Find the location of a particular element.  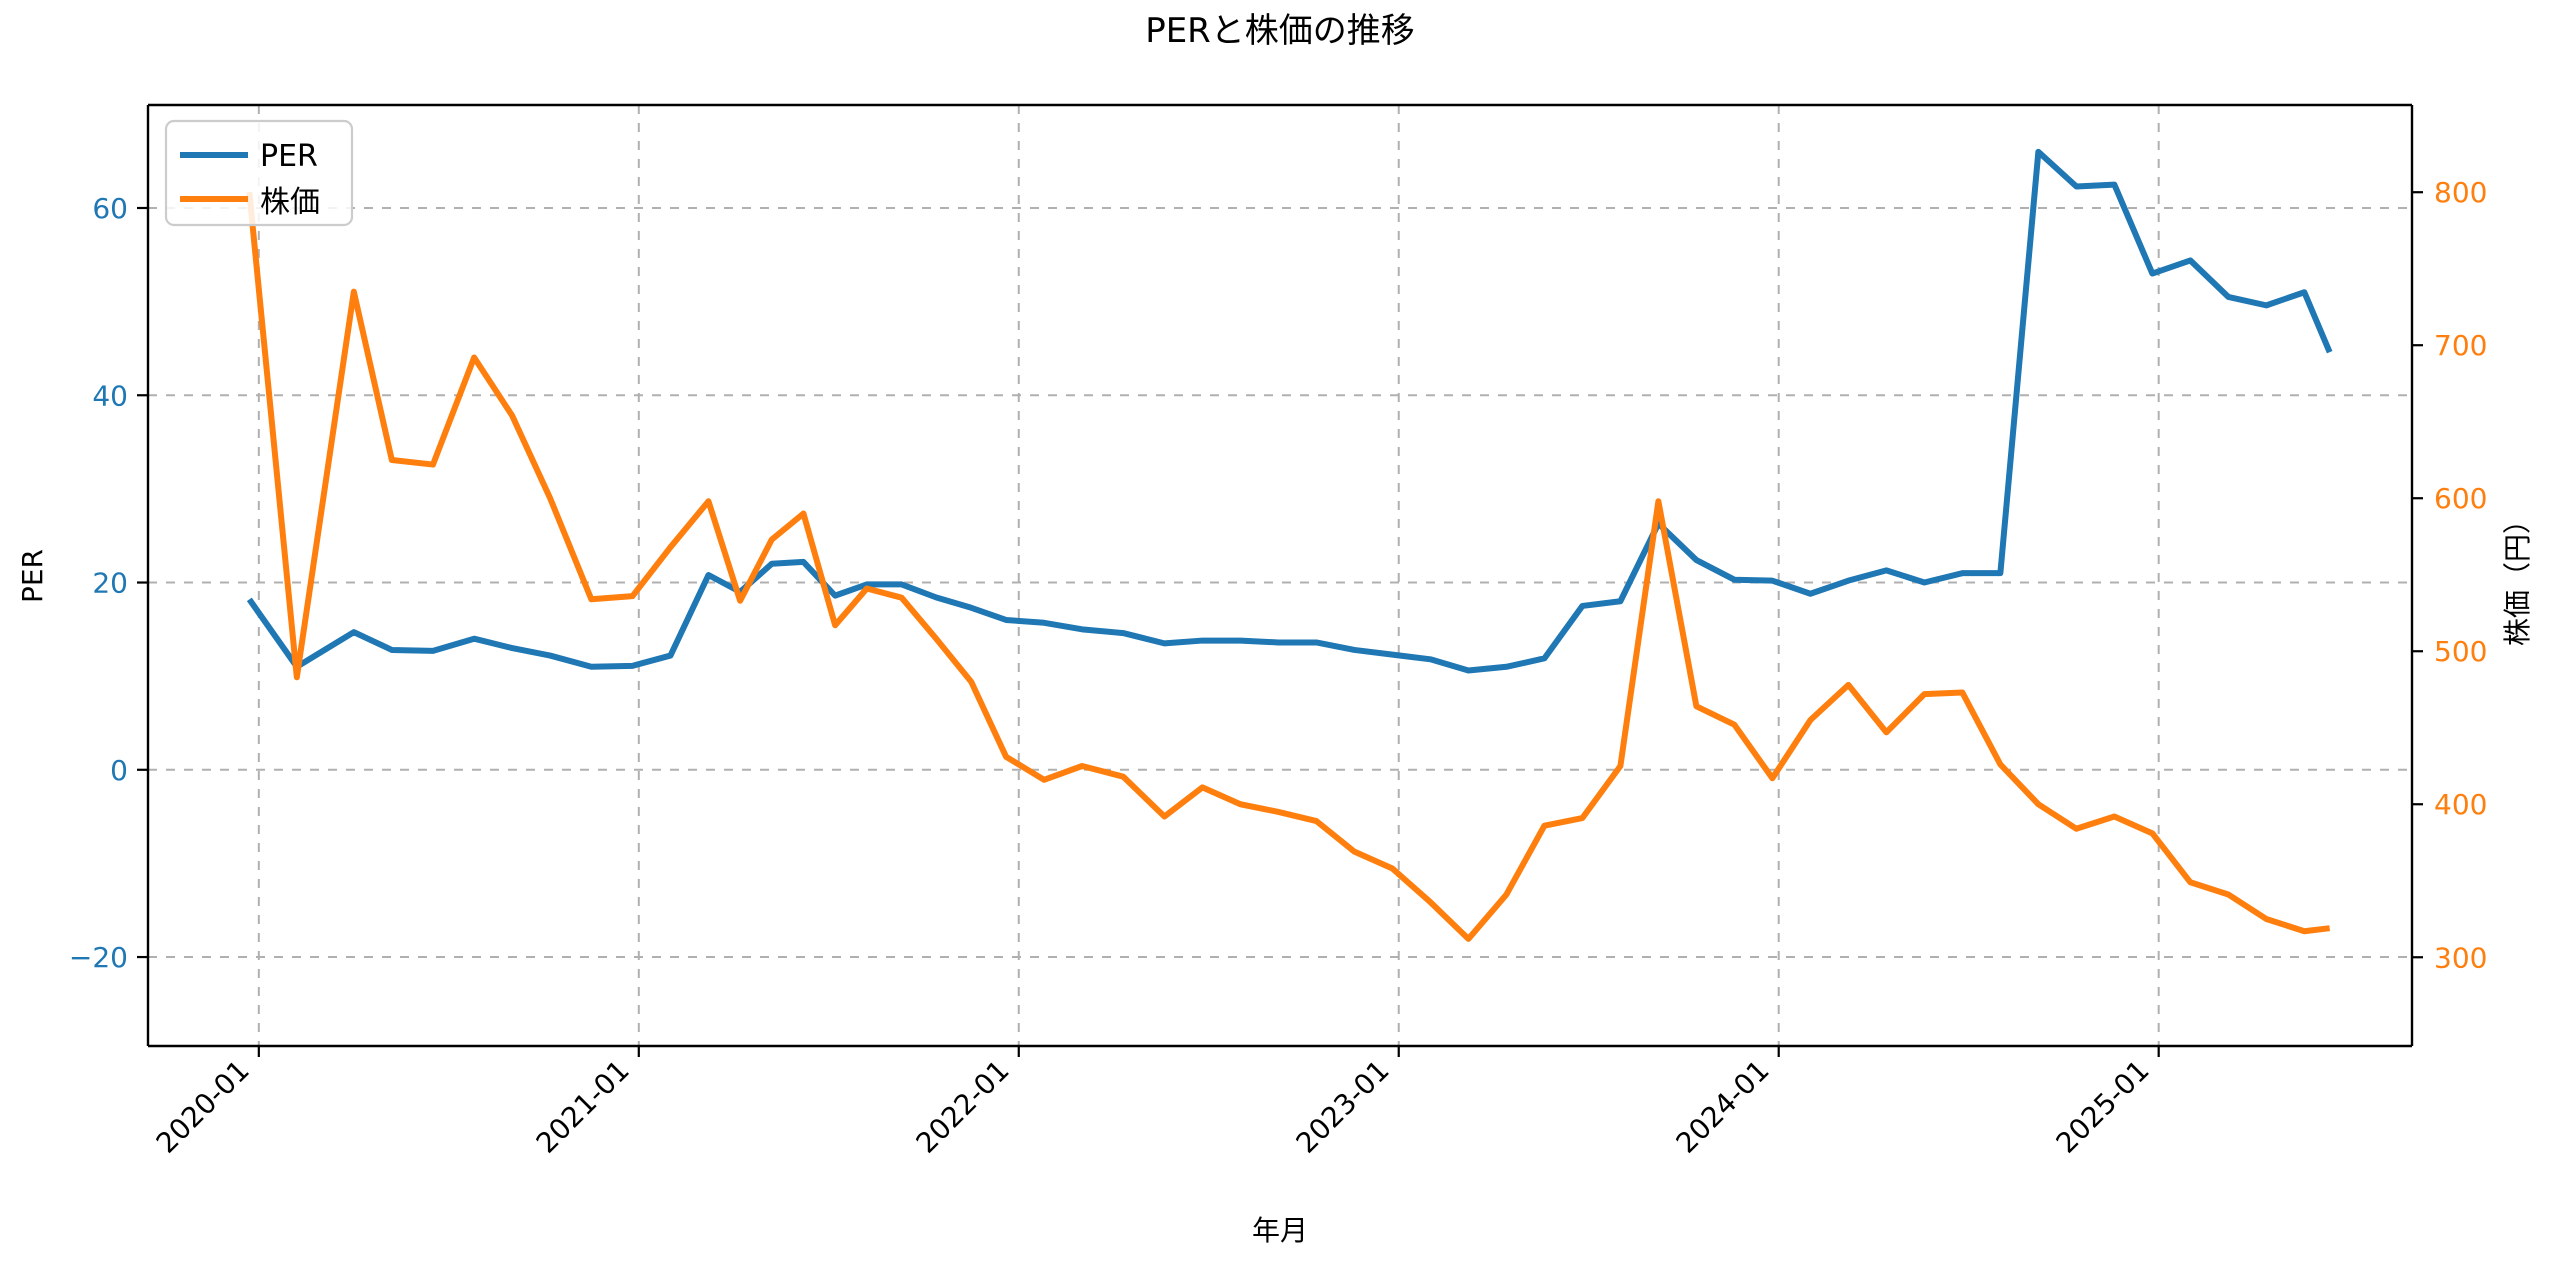

y-right-tick-label: 400 is located at coordinates (2460, 804).